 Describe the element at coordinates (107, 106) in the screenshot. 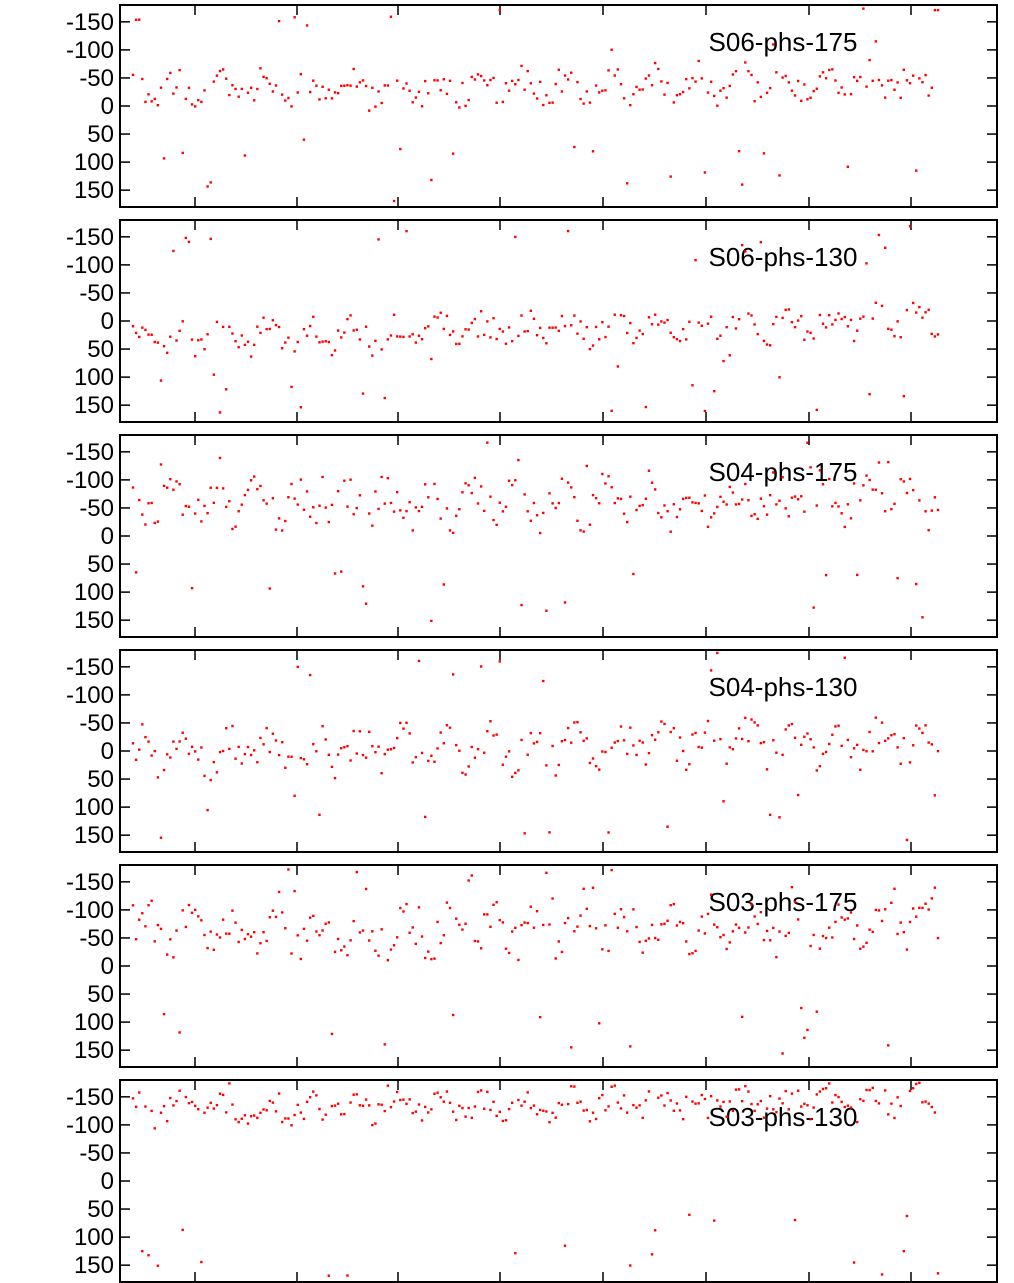

I see `y-tick-label: 0` at that location.